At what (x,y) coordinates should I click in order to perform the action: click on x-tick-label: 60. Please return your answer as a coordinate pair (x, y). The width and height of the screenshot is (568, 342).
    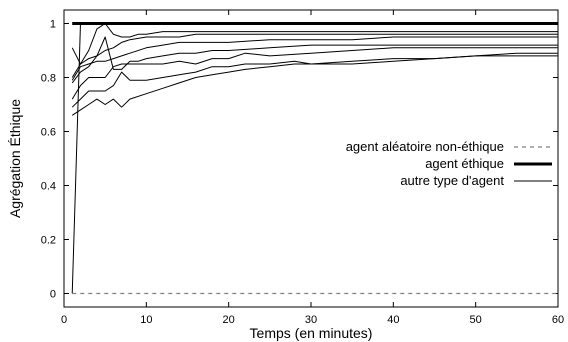
    Looking at the image, I should click on (558, 320).